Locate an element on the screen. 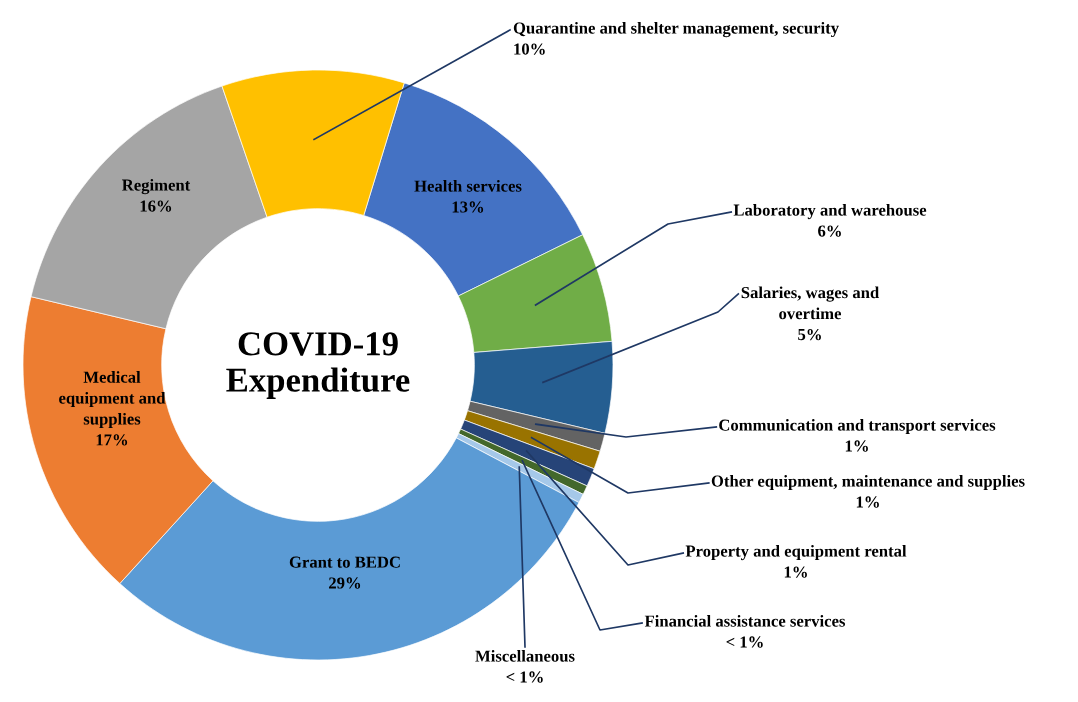  slice-label: Laboratory and warehouse is located at coordinates (830, 211).